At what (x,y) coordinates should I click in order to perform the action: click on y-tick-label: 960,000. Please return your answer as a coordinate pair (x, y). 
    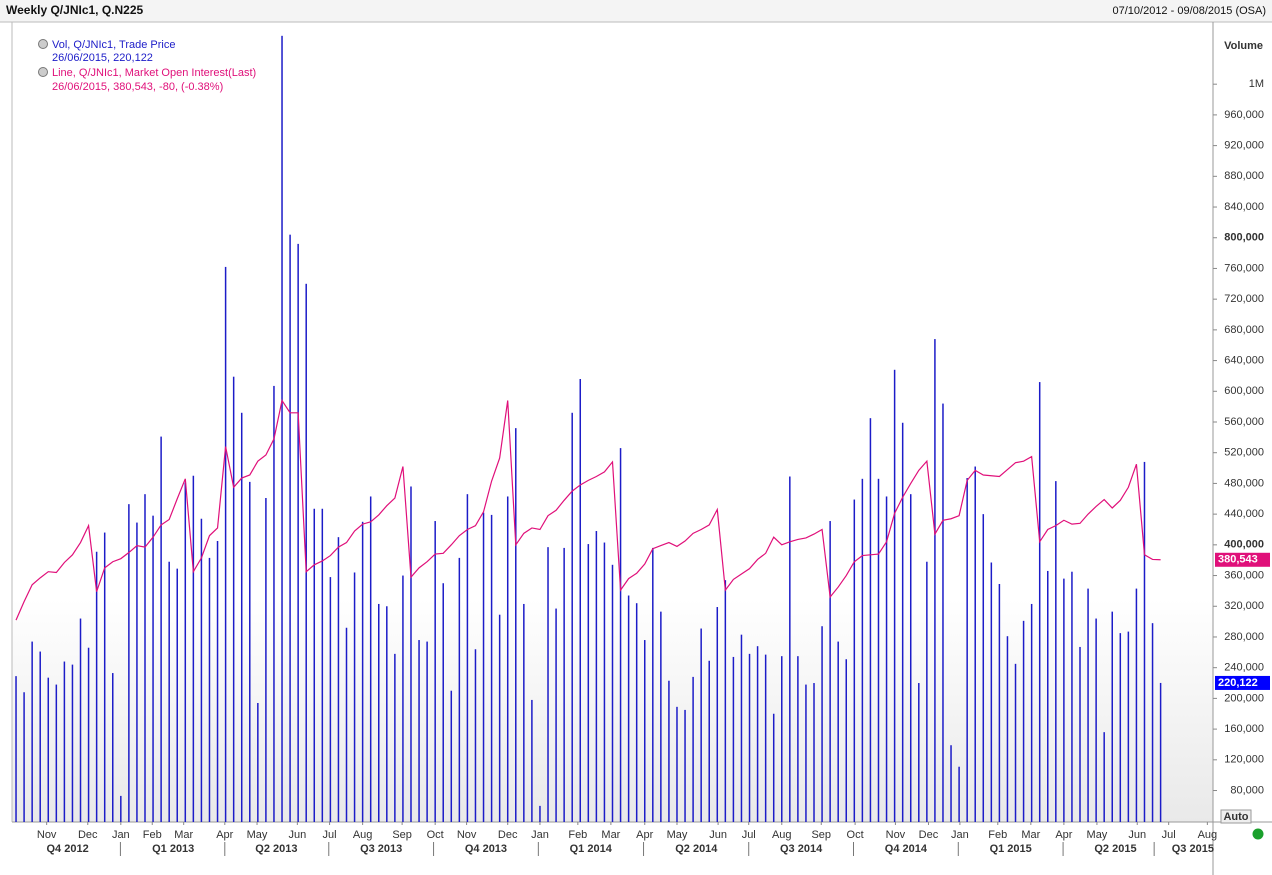
    Looking at the image, I should click on (1244, 115).